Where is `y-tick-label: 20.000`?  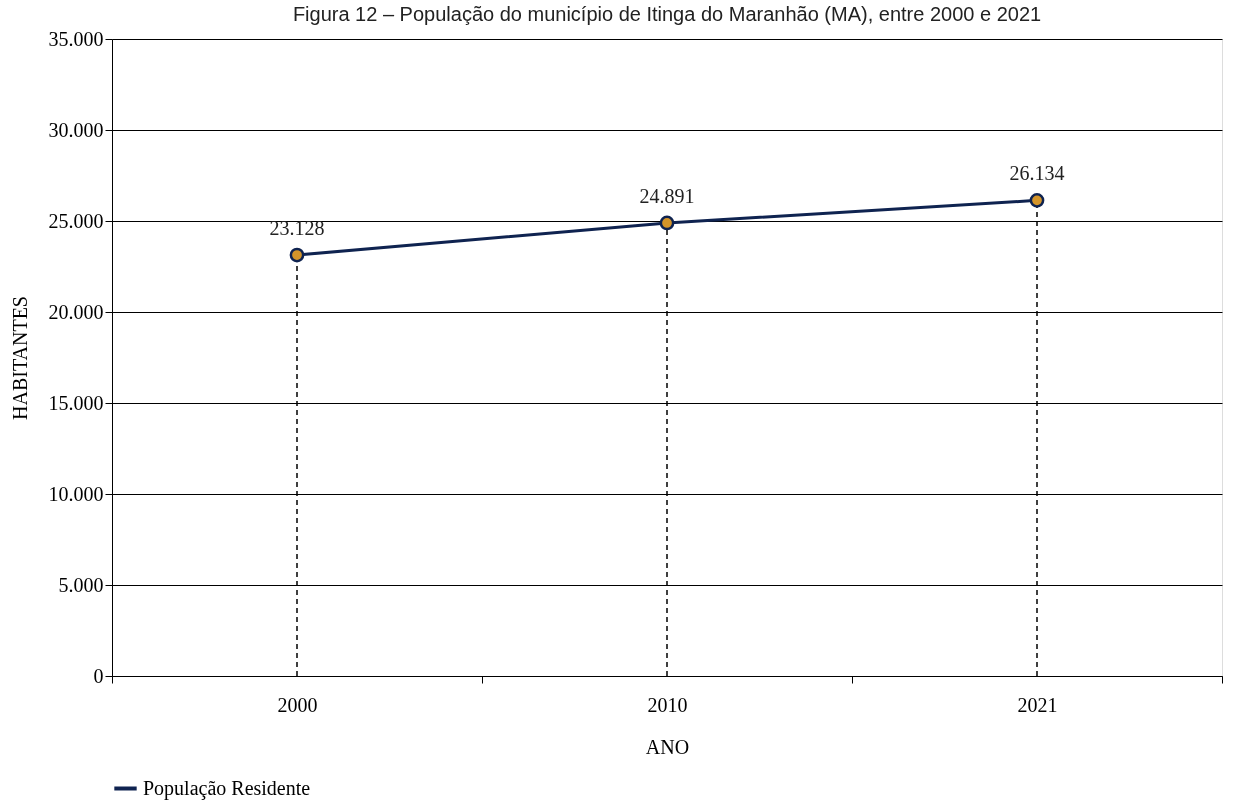 y-tick-label: 20.000 is located at coordinates (76, 311).